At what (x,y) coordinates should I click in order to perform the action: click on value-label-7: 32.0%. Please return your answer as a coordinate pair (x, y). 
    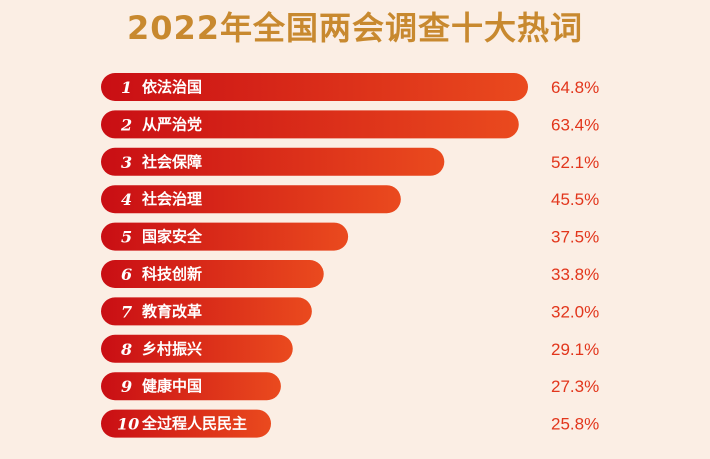
    Looking at the image, I should click on (575, 311).